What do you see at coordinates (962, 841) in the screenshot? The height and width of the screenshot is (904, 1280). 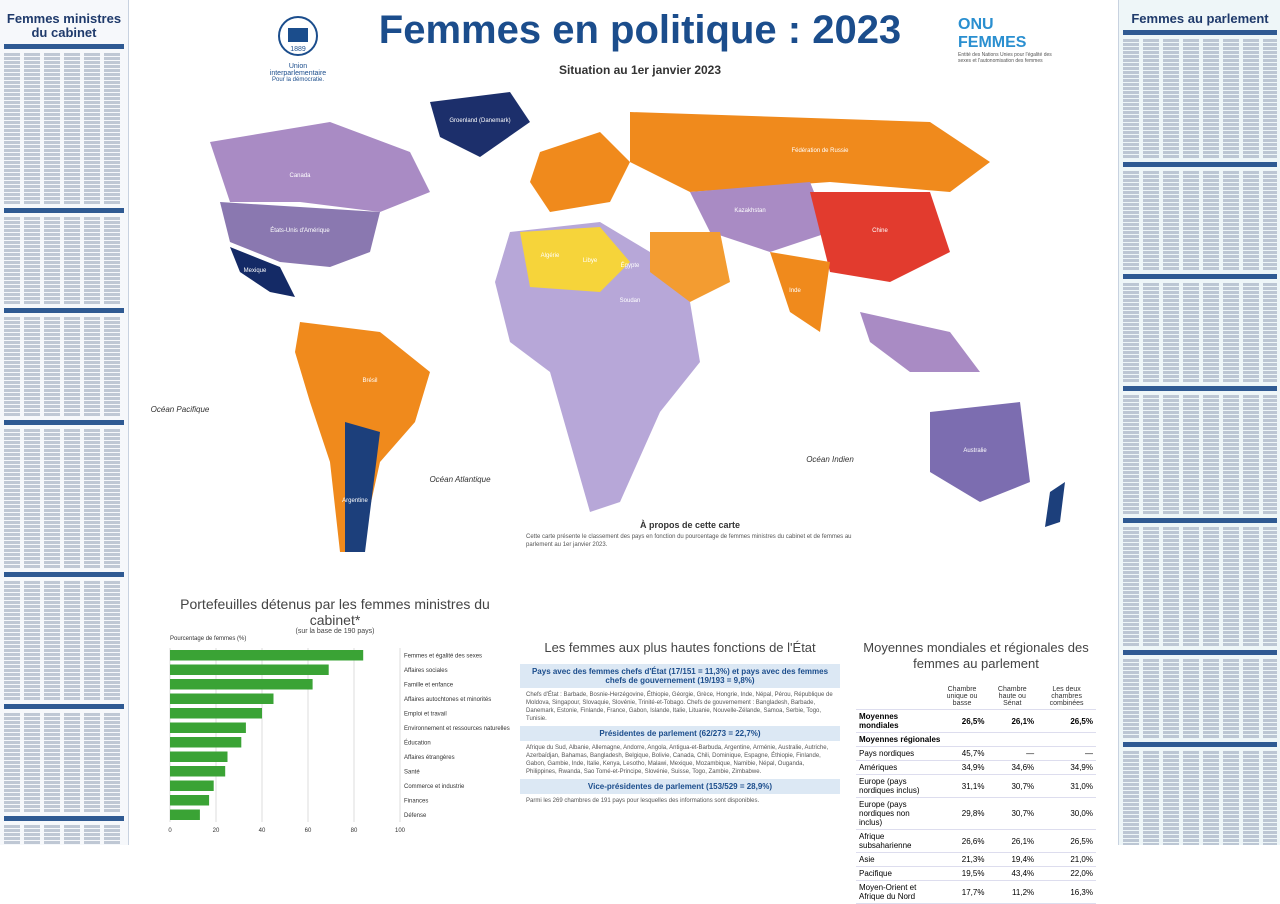 I see `cell: 26,6%` at bounding box center [962, 841].